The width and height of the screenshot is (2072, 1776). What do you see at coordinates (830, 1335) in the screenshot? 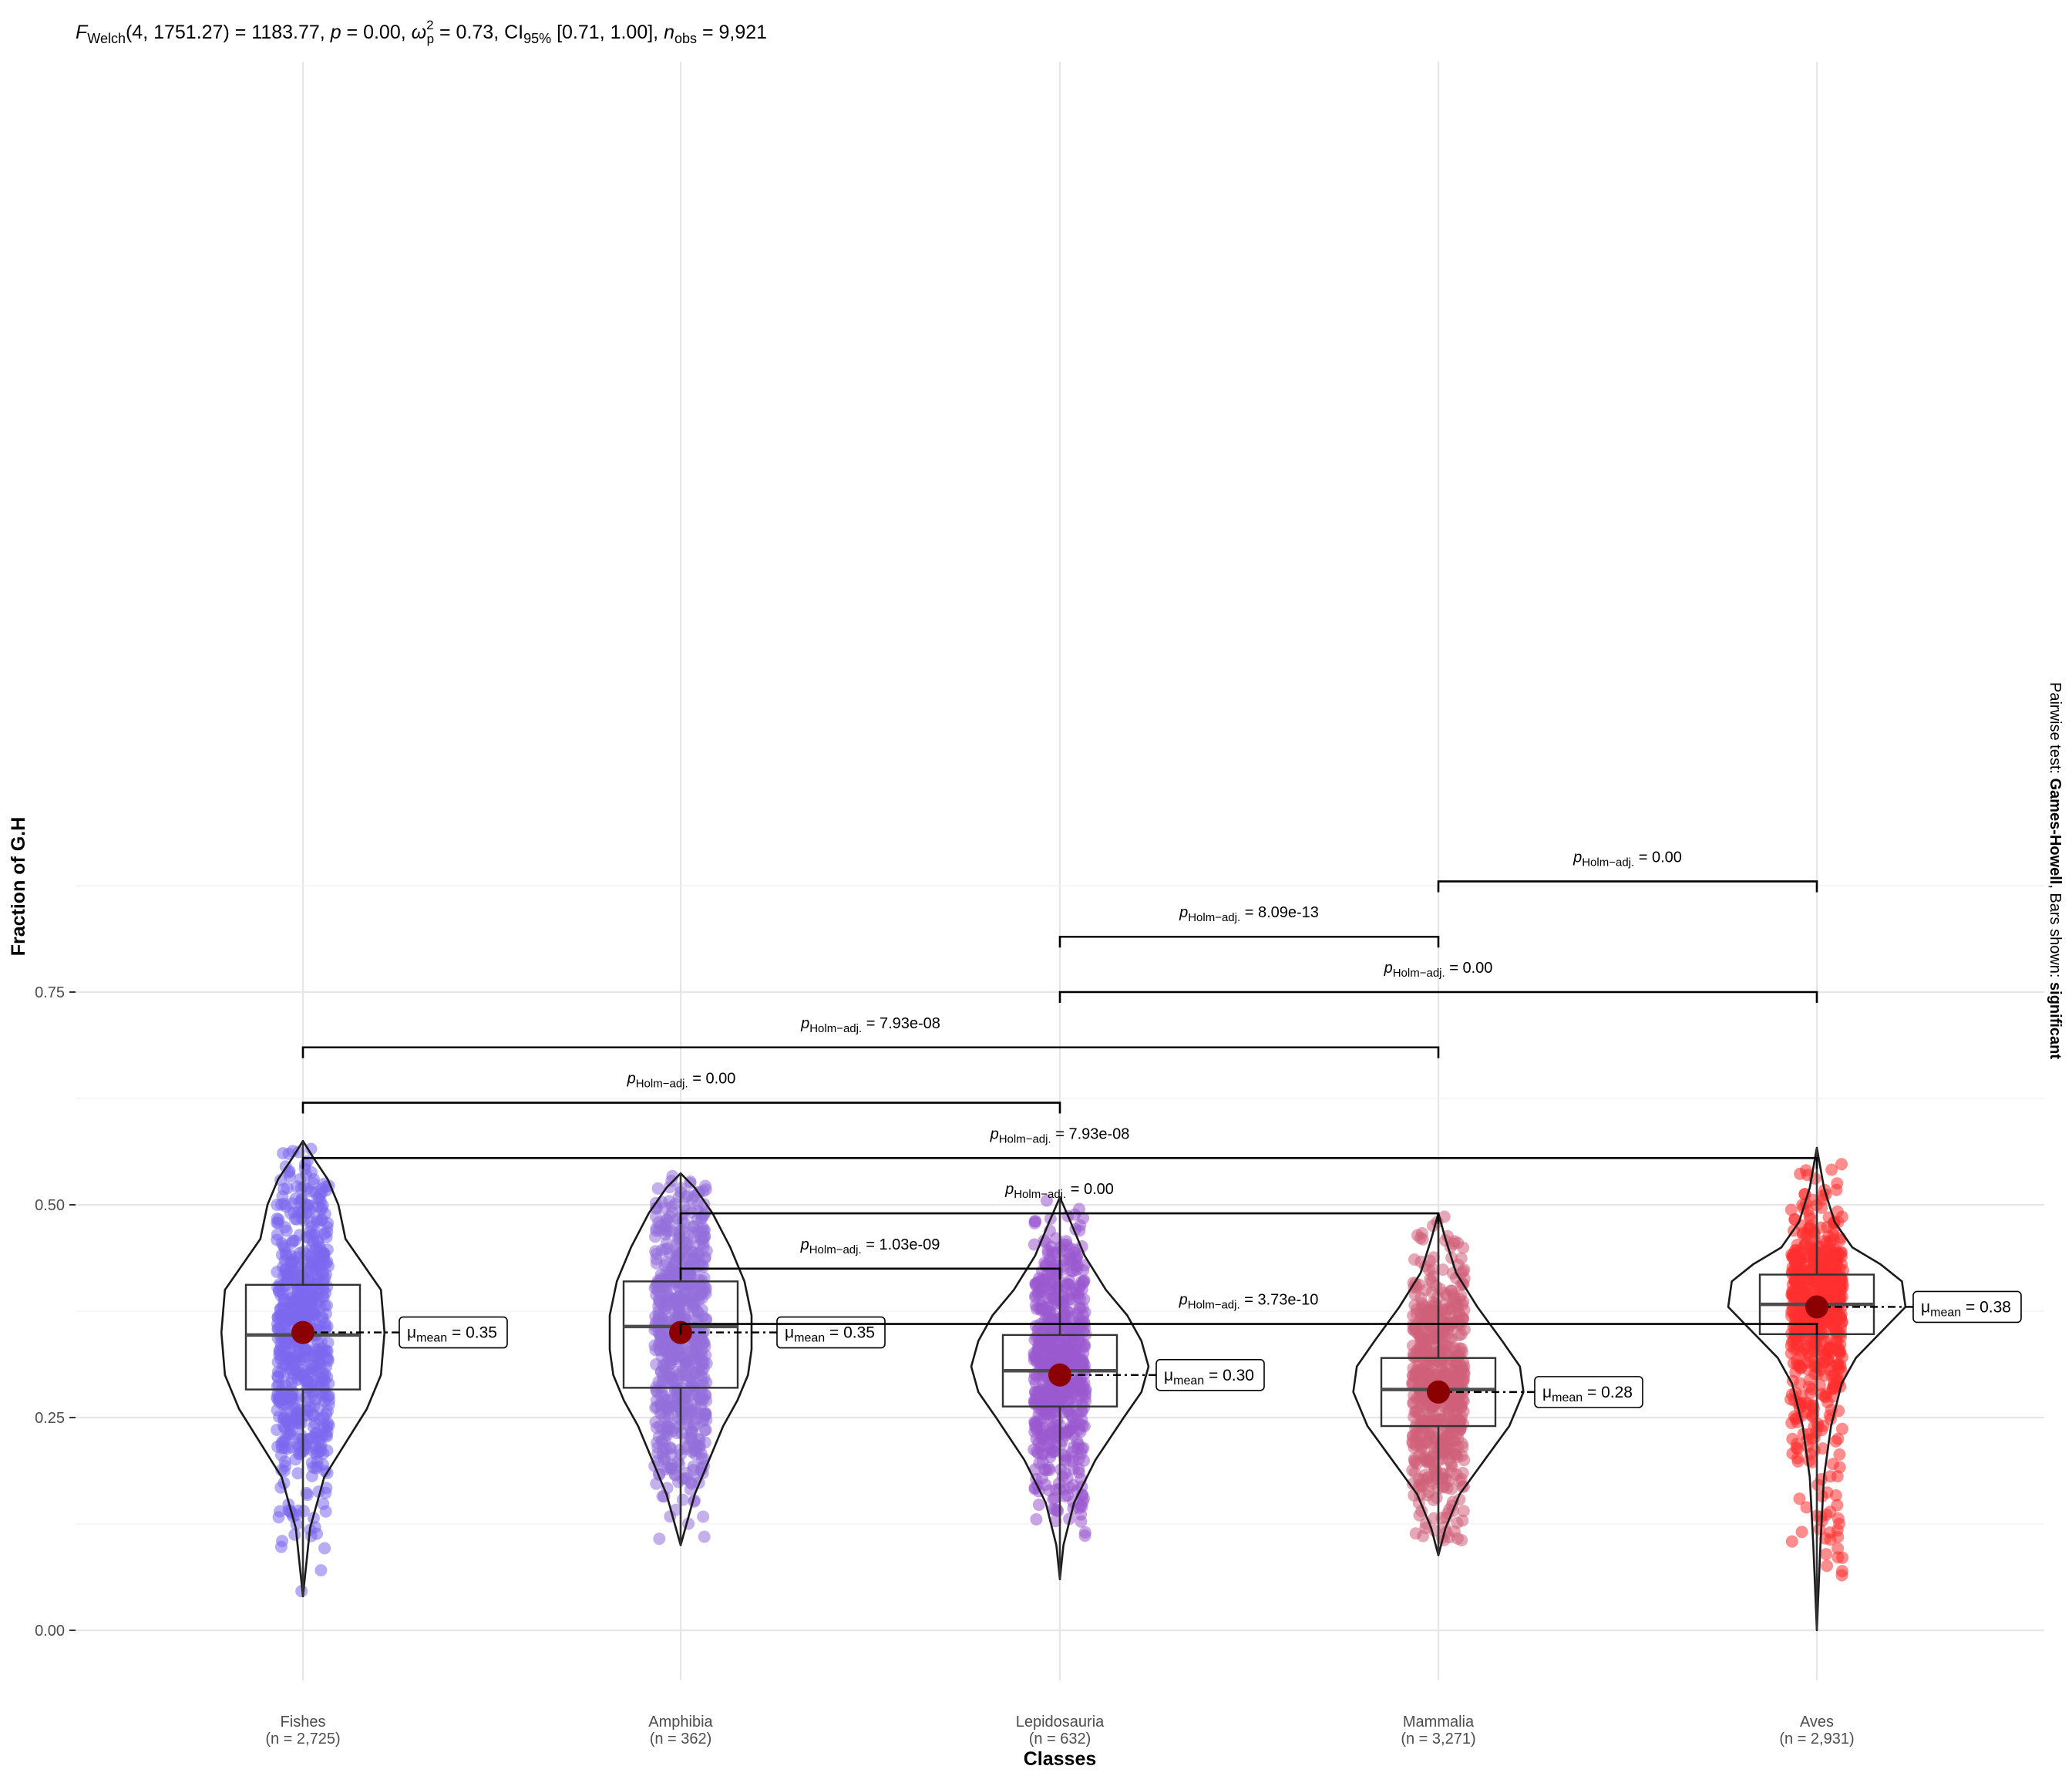
I see `mean-label-1: μmean = 0.35` at bounding box center [830, 1335].